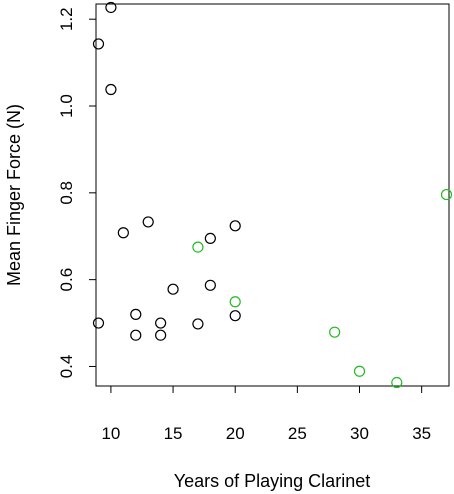  I want to click on x-tick-label-20: 20, so click(235, 433).